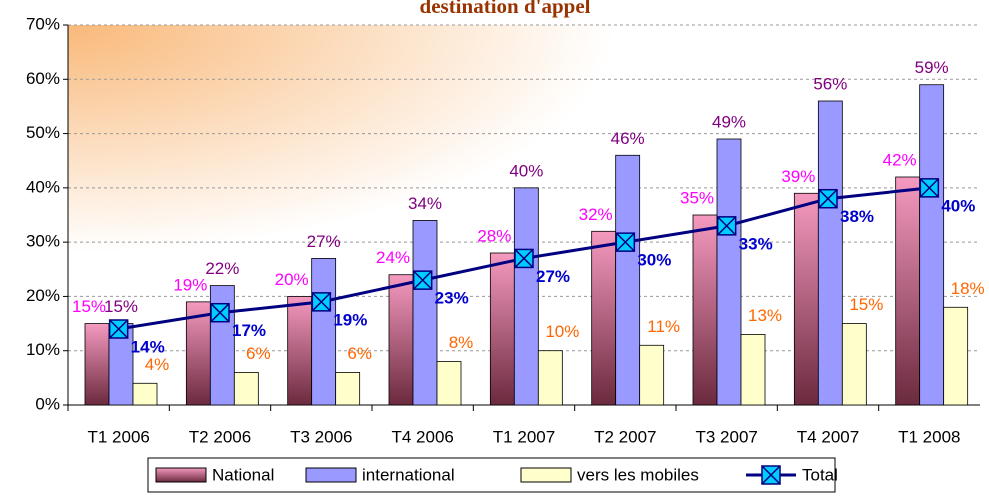 Image resolution: width=989 pixels, height=496 pixels. What do you see at coordinates (798, 176) in the screenshot?
I see `data-label: 39%` at bounding box center [798, 176].